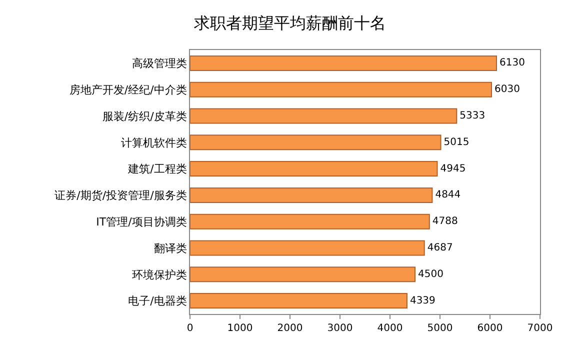 The image size is (580, 344). What do you see at coordinates (240, 328) in the screenshot?
I see `x-tick-label: 1000` at bounding box center [240, 328].